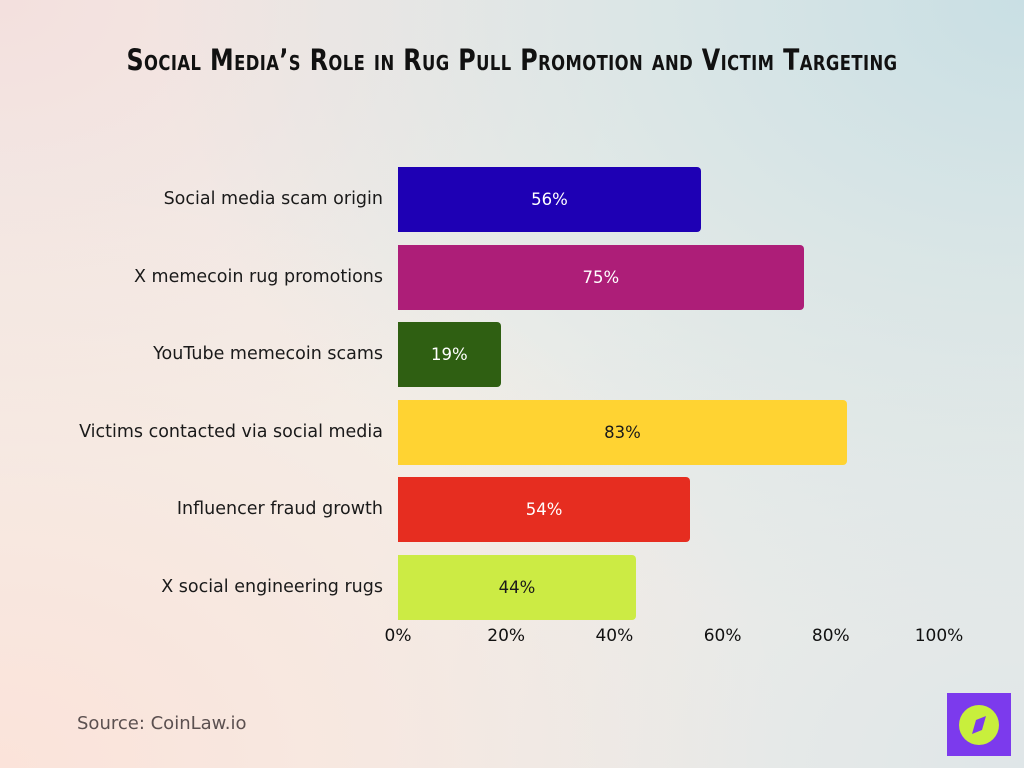 This screenshot has height=768, width=1024. Describe the element at coordinates (506, 636) in the screenshot. I see `x-axis-tick: 20%` at that location.